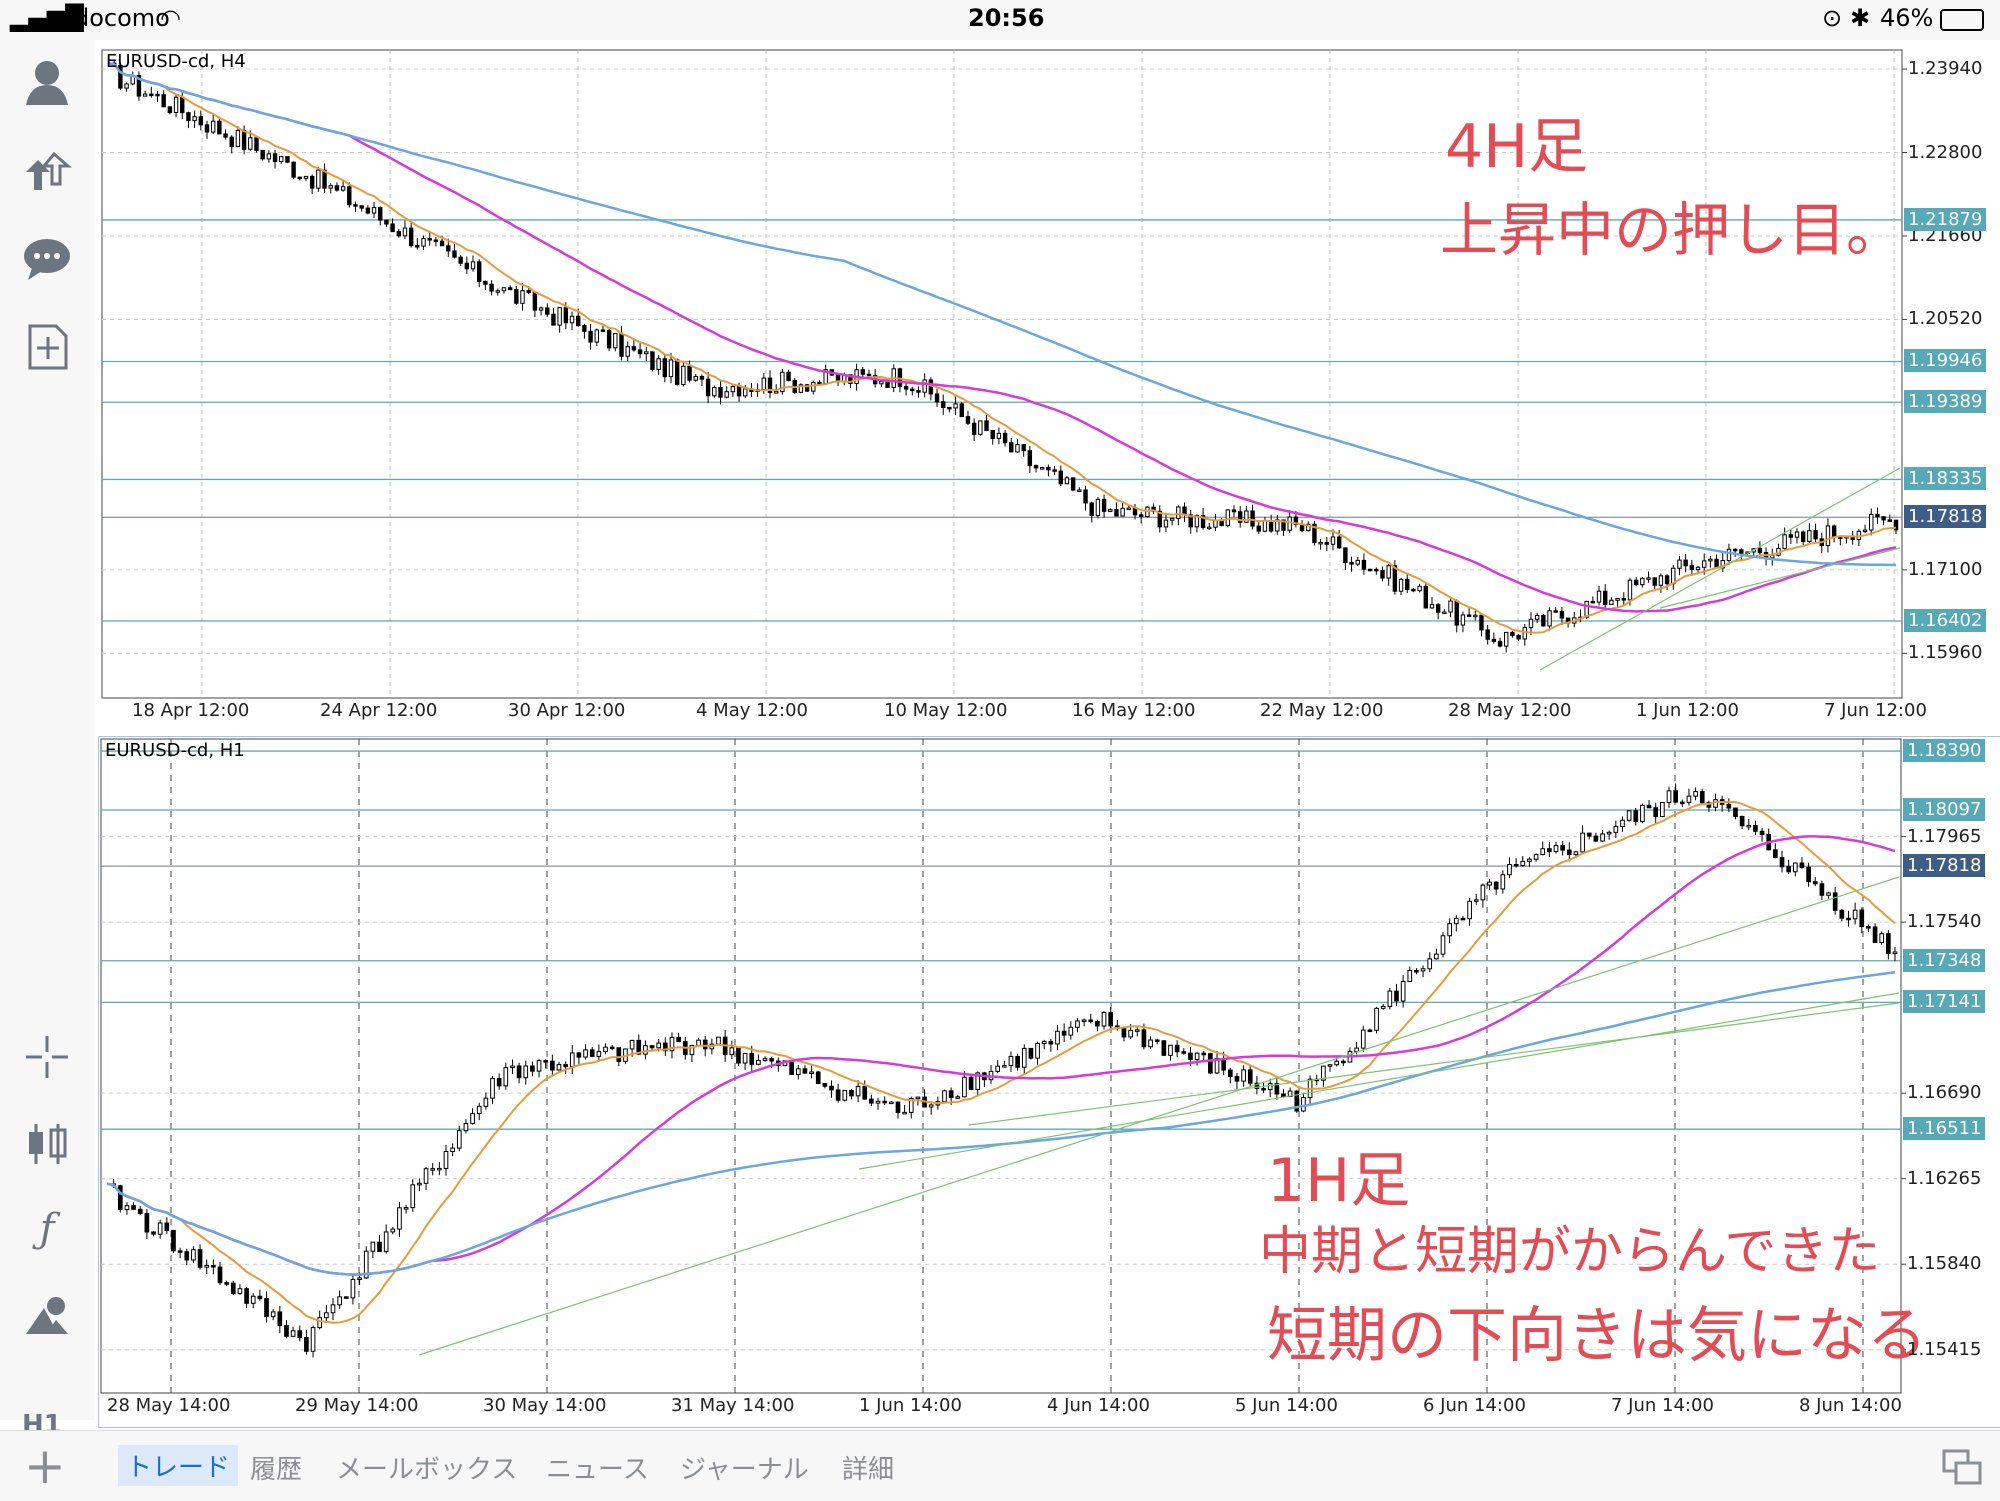 The height and width of the screenshot is (1501, 2000). I want to click on add-icon: +, so click(45, 1466).